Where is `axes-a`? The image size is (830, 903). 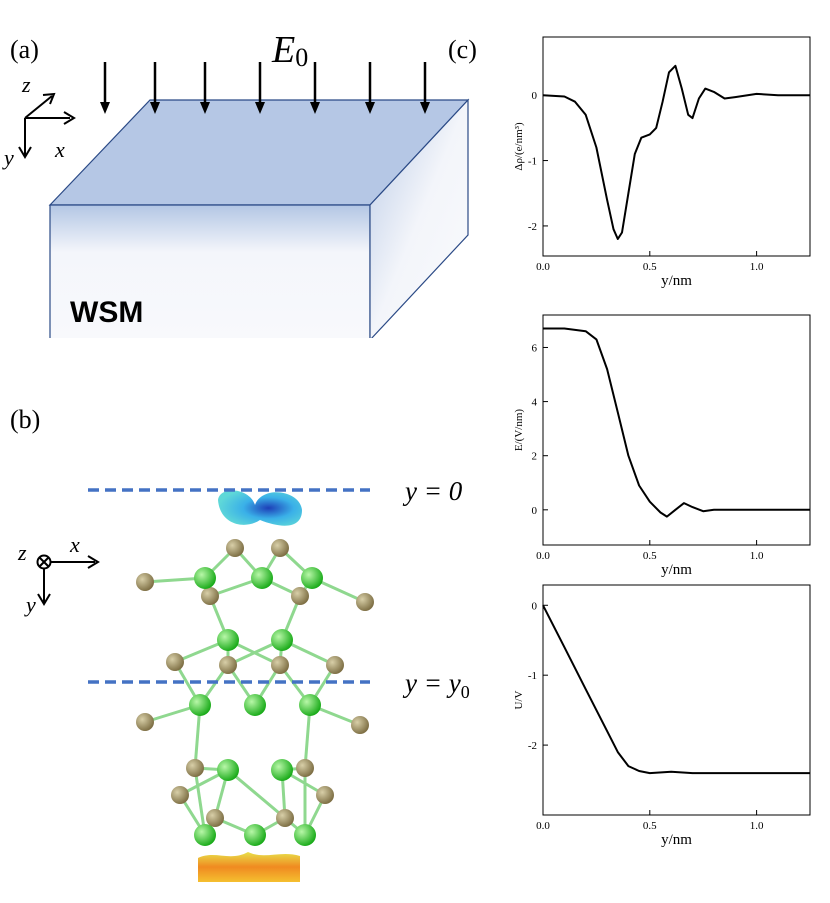
axes-a is located at coordinates (47, 125).